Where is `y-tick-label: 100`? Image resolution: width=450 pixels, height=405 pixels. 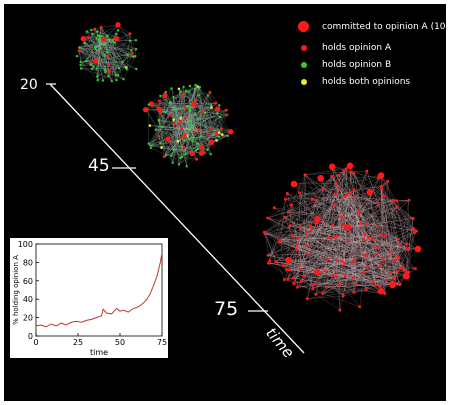 y-tick-label: 100 is located at coordinates (25, 244).